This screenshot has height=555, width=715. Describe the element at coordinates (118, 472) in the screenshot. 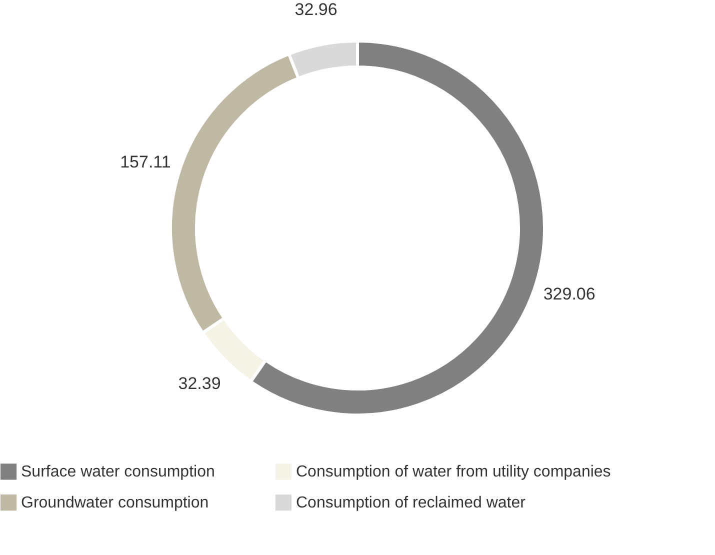

I see `legend-label: Surface water consumption` at that location.